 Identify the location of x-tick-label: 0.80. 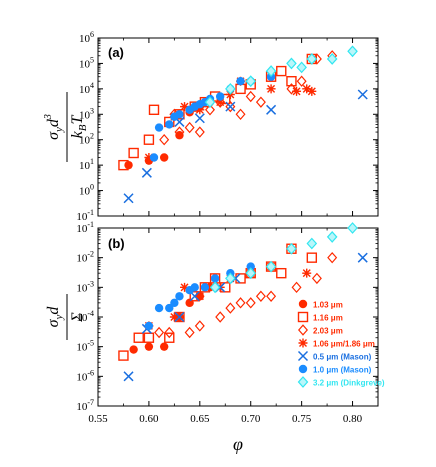
(353, 419).